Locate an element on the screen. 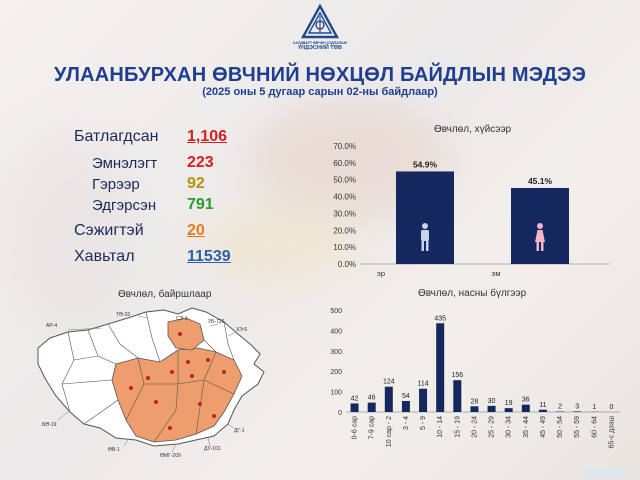  x-tick-label: 10 - 14 is located at coordinates (440, 427).